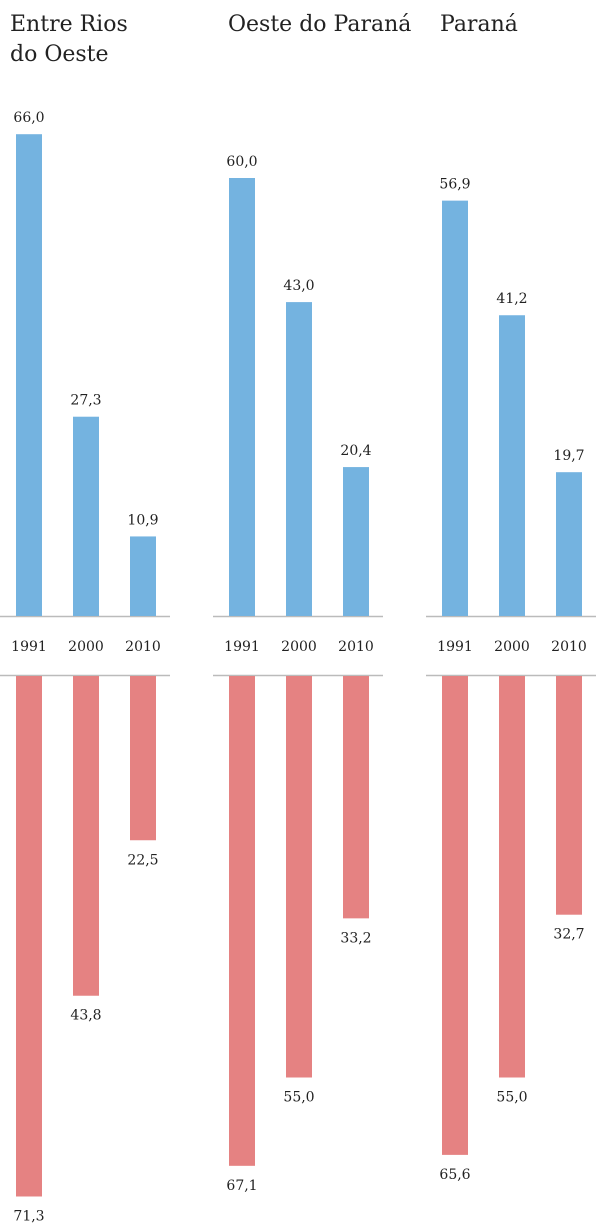 This screenshot has height=1225, width=596. I want to click on year-label-1-2000: 2000, so click(299, 647).